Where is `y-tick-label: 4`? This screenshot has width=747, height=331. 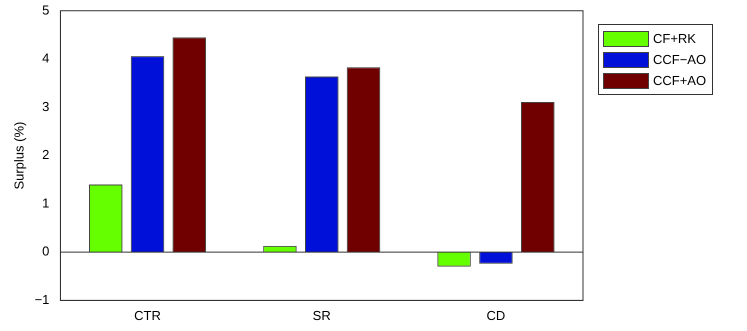 y-tick-label: 4 is located at coordinates (46, 58).